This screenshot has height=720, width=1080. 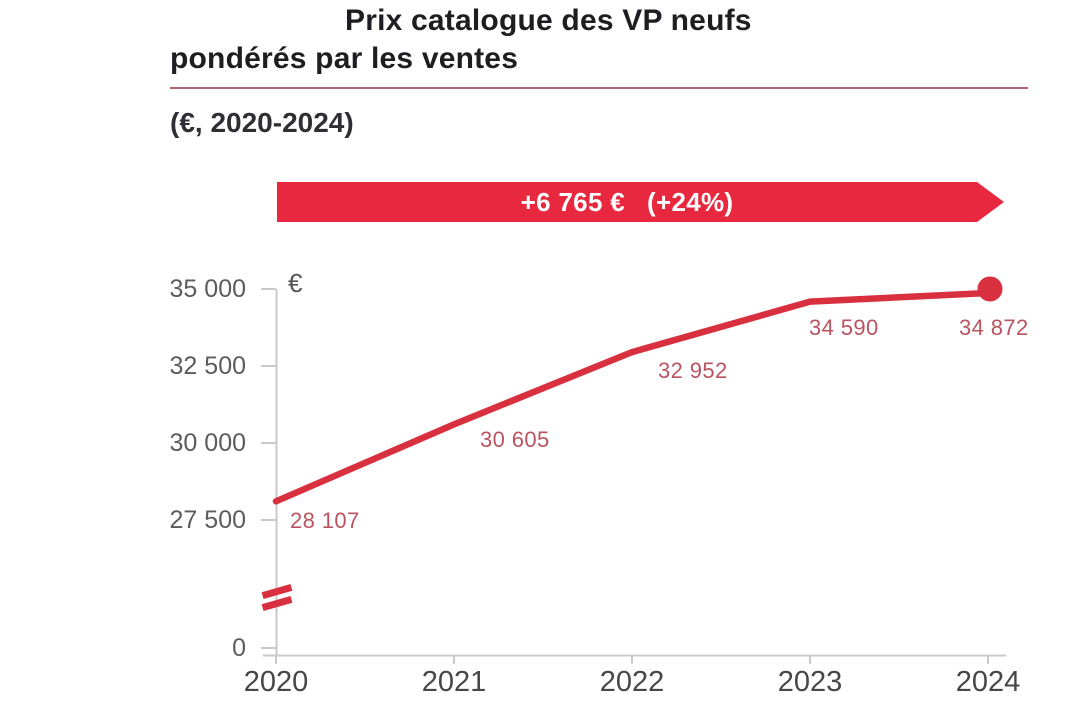 I want to click on banner-arrow-tip-icon, so click(x=990, y=202).